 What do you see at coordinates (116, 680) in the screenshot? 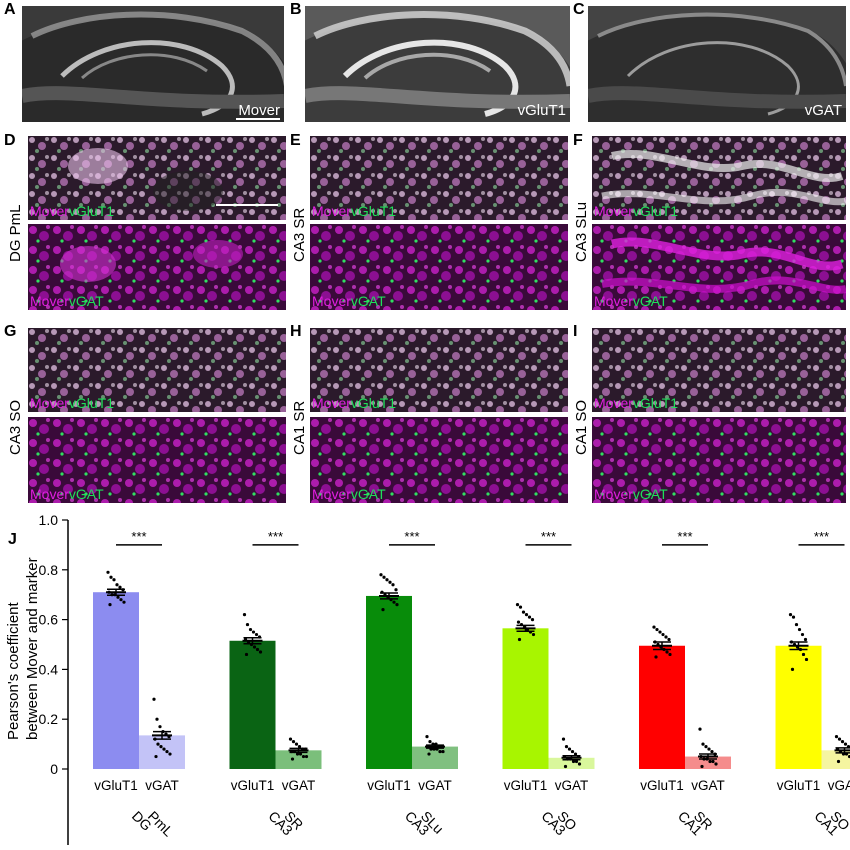
I see `bar-dg-pml-vglut1` at bounding box center [116, 680].